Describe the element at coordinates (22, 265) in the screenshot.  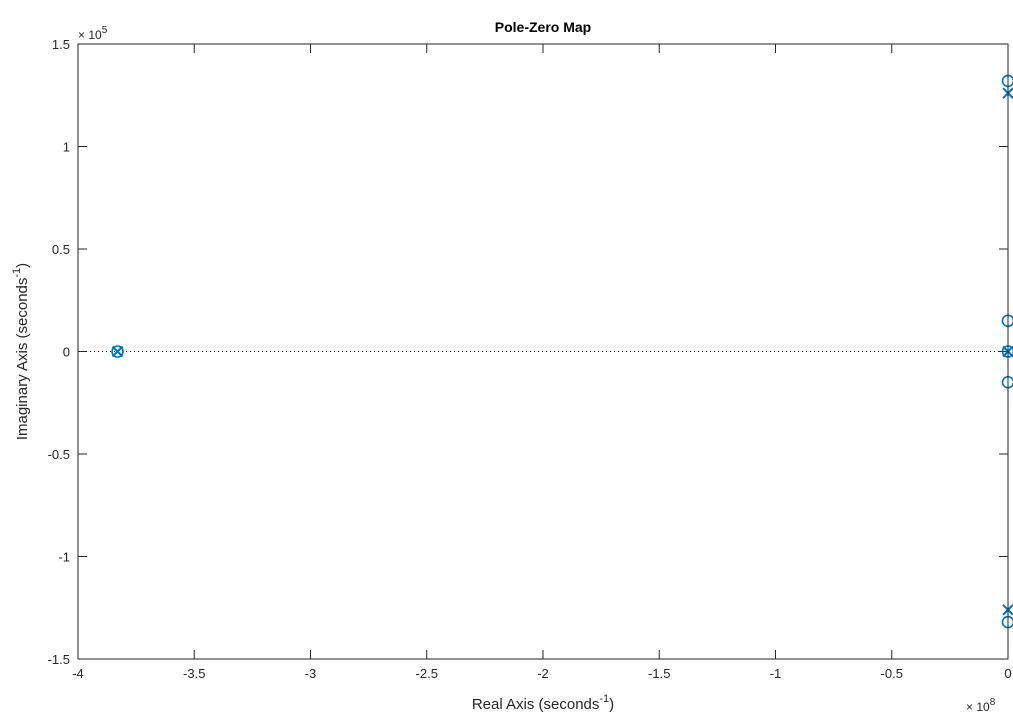
I see `y-axis-label-close: )` at that location.